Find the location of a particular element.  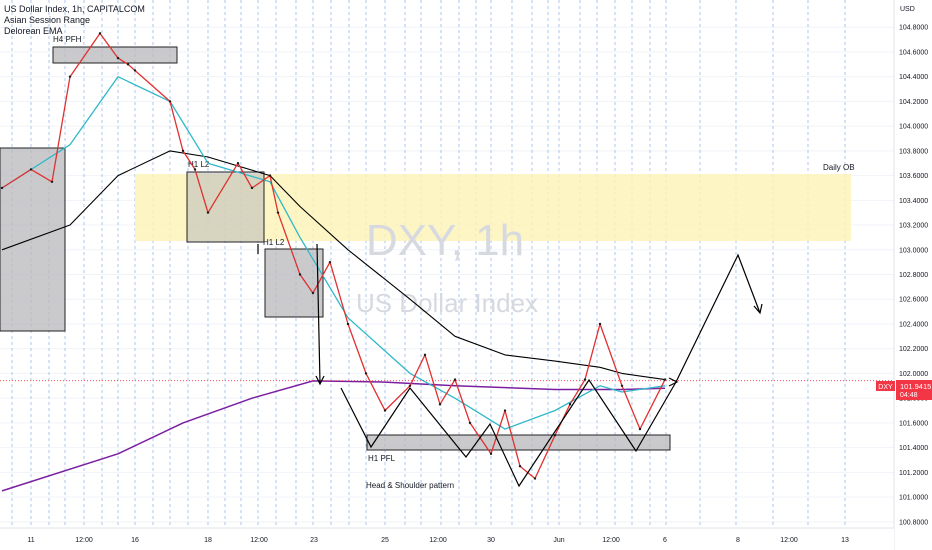

price-tick-label: 103.0000 is located at coordinates (913, 250).